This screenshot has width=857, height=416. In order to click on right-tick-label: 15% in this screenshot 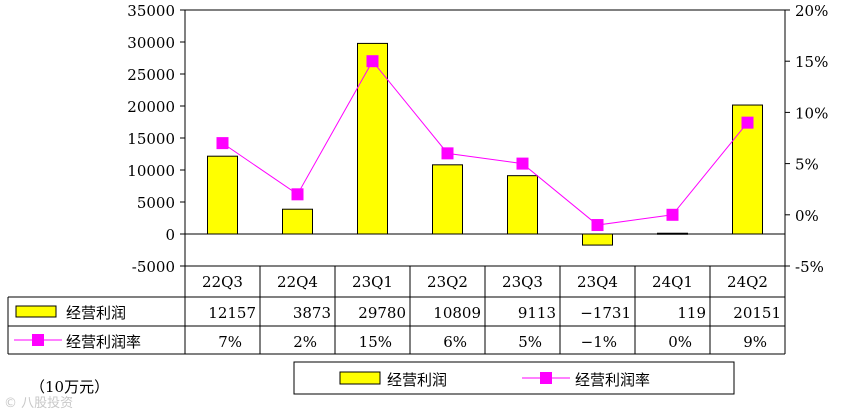, I will do `click(811, 62)`.